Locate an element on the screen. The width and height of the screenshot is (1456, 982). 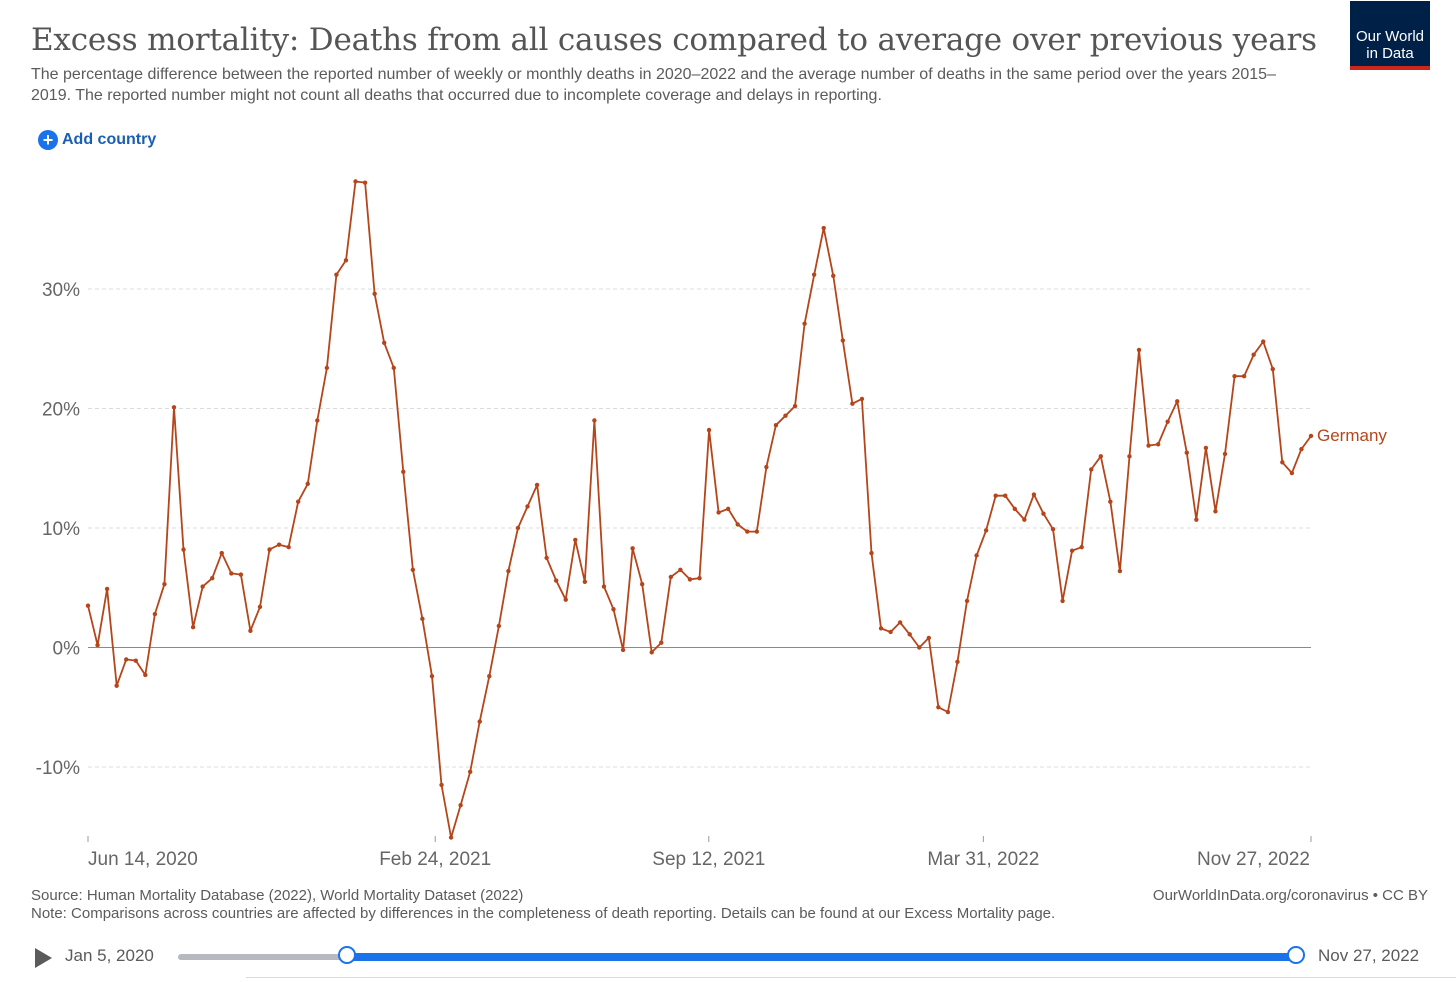
timeline-start-label: Jan 5, 2020 is located at coordinates (109, 955).